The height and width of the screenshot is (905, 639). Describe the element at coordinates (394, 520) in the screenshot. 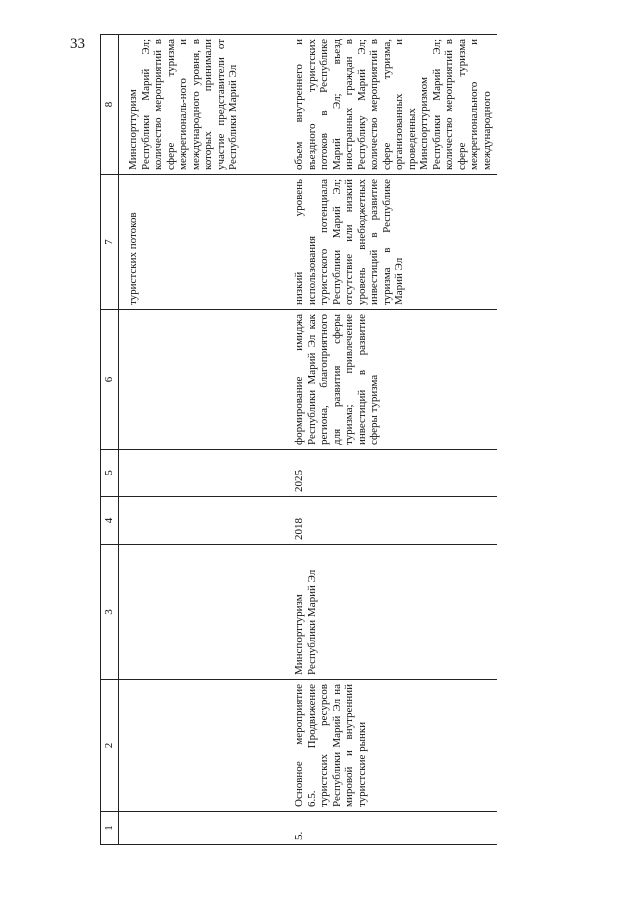

I see `table-cell: 2018` at that location.